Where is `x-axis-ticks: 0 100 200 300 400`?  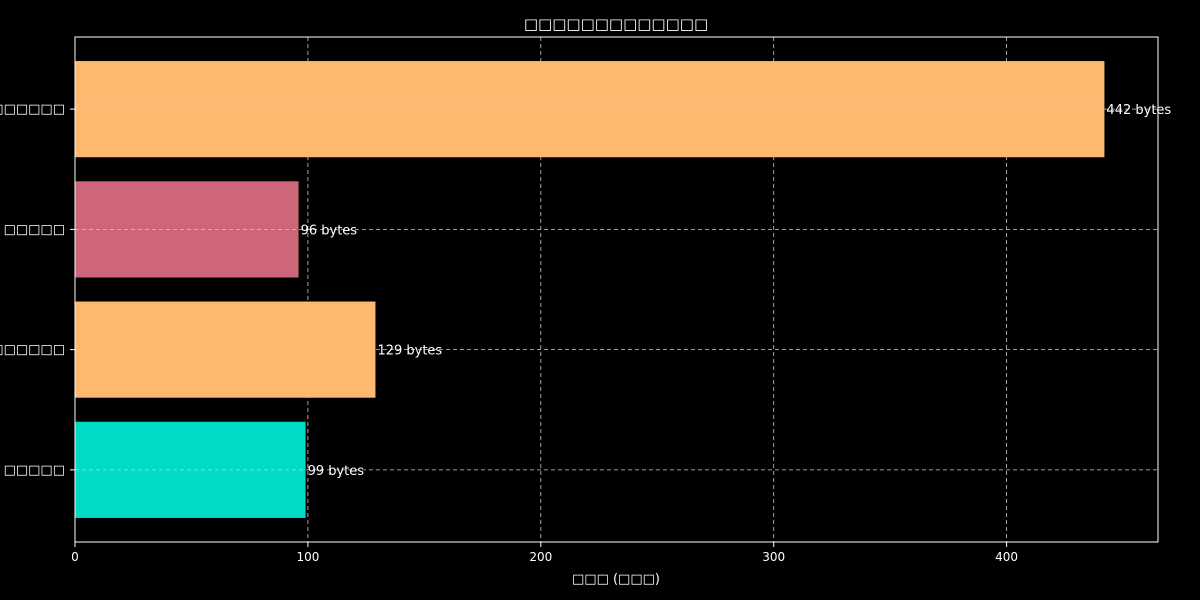
x-axis-ticks: 0 100 200 300 400 is located at coordinates (544, 553).